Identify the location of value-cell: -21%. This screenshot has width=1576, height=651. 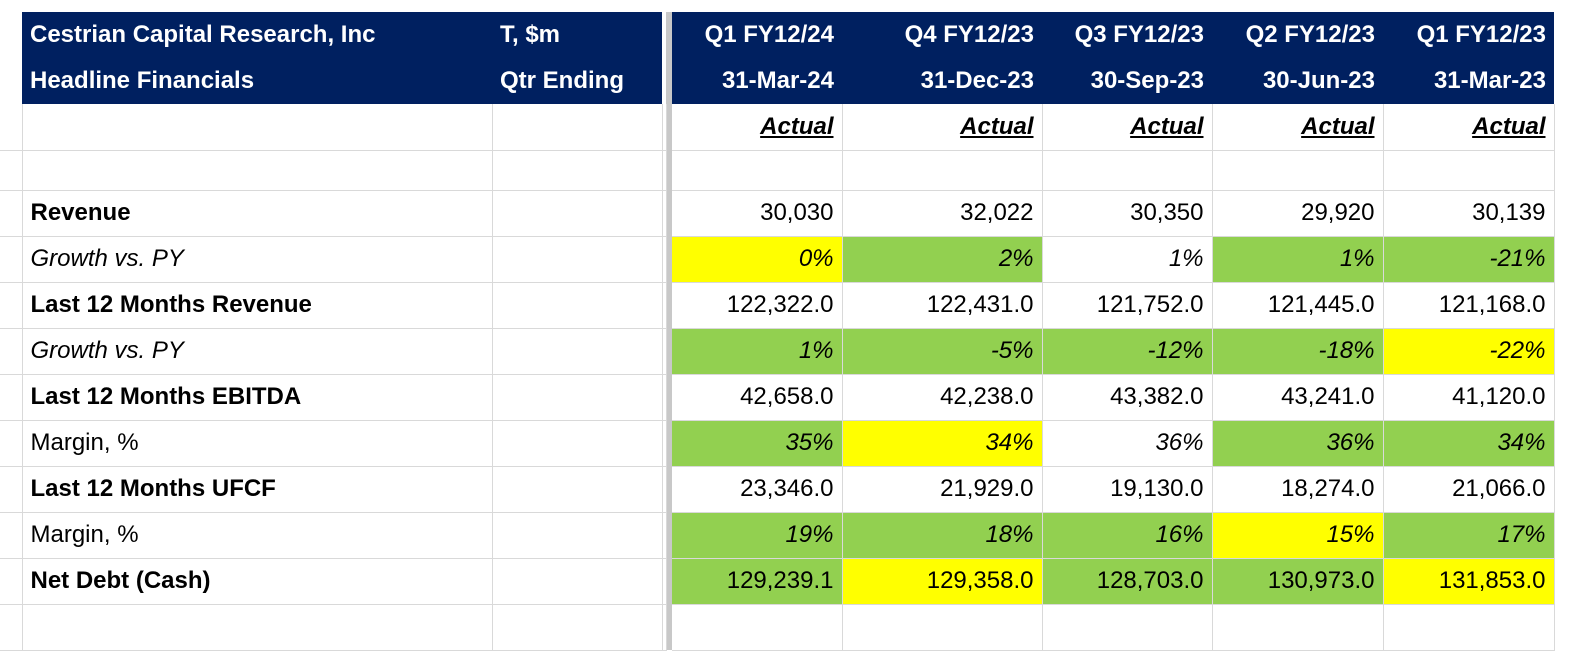
(1469, 259).